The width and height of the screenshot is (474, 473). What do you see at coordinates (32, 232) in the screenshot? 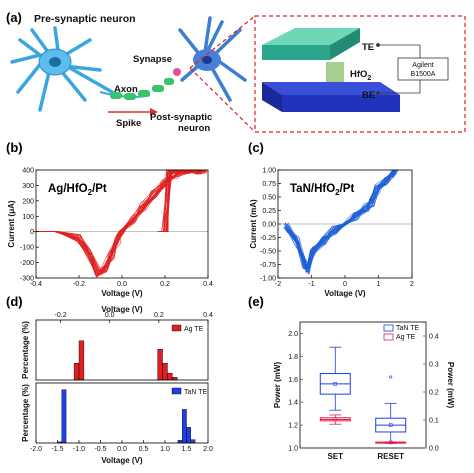
I see `y-tick-label: 0` at bounding box center [32, 232].